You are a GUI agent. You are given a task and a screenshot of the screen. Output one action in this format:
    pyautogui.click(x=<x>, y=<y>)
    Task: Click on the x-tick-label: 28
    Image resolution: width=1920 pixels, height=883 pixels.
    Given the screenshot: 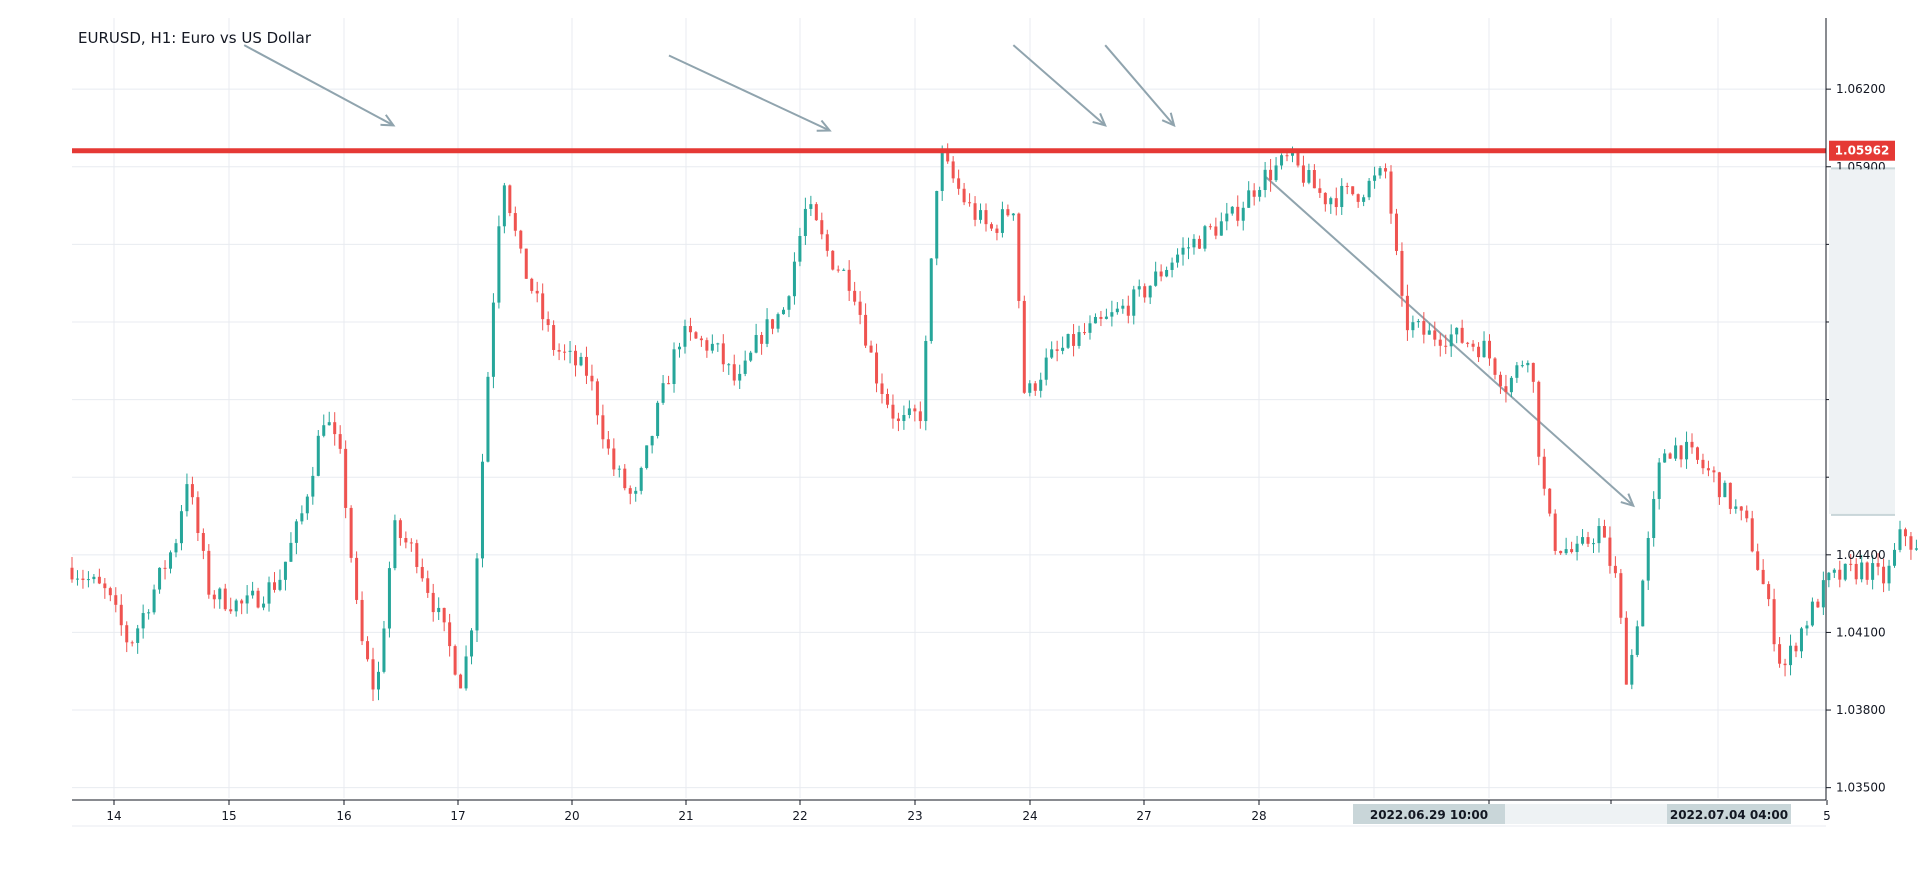 What is the action you would take?
    pyautogui.click(x=1258, y=816)
    